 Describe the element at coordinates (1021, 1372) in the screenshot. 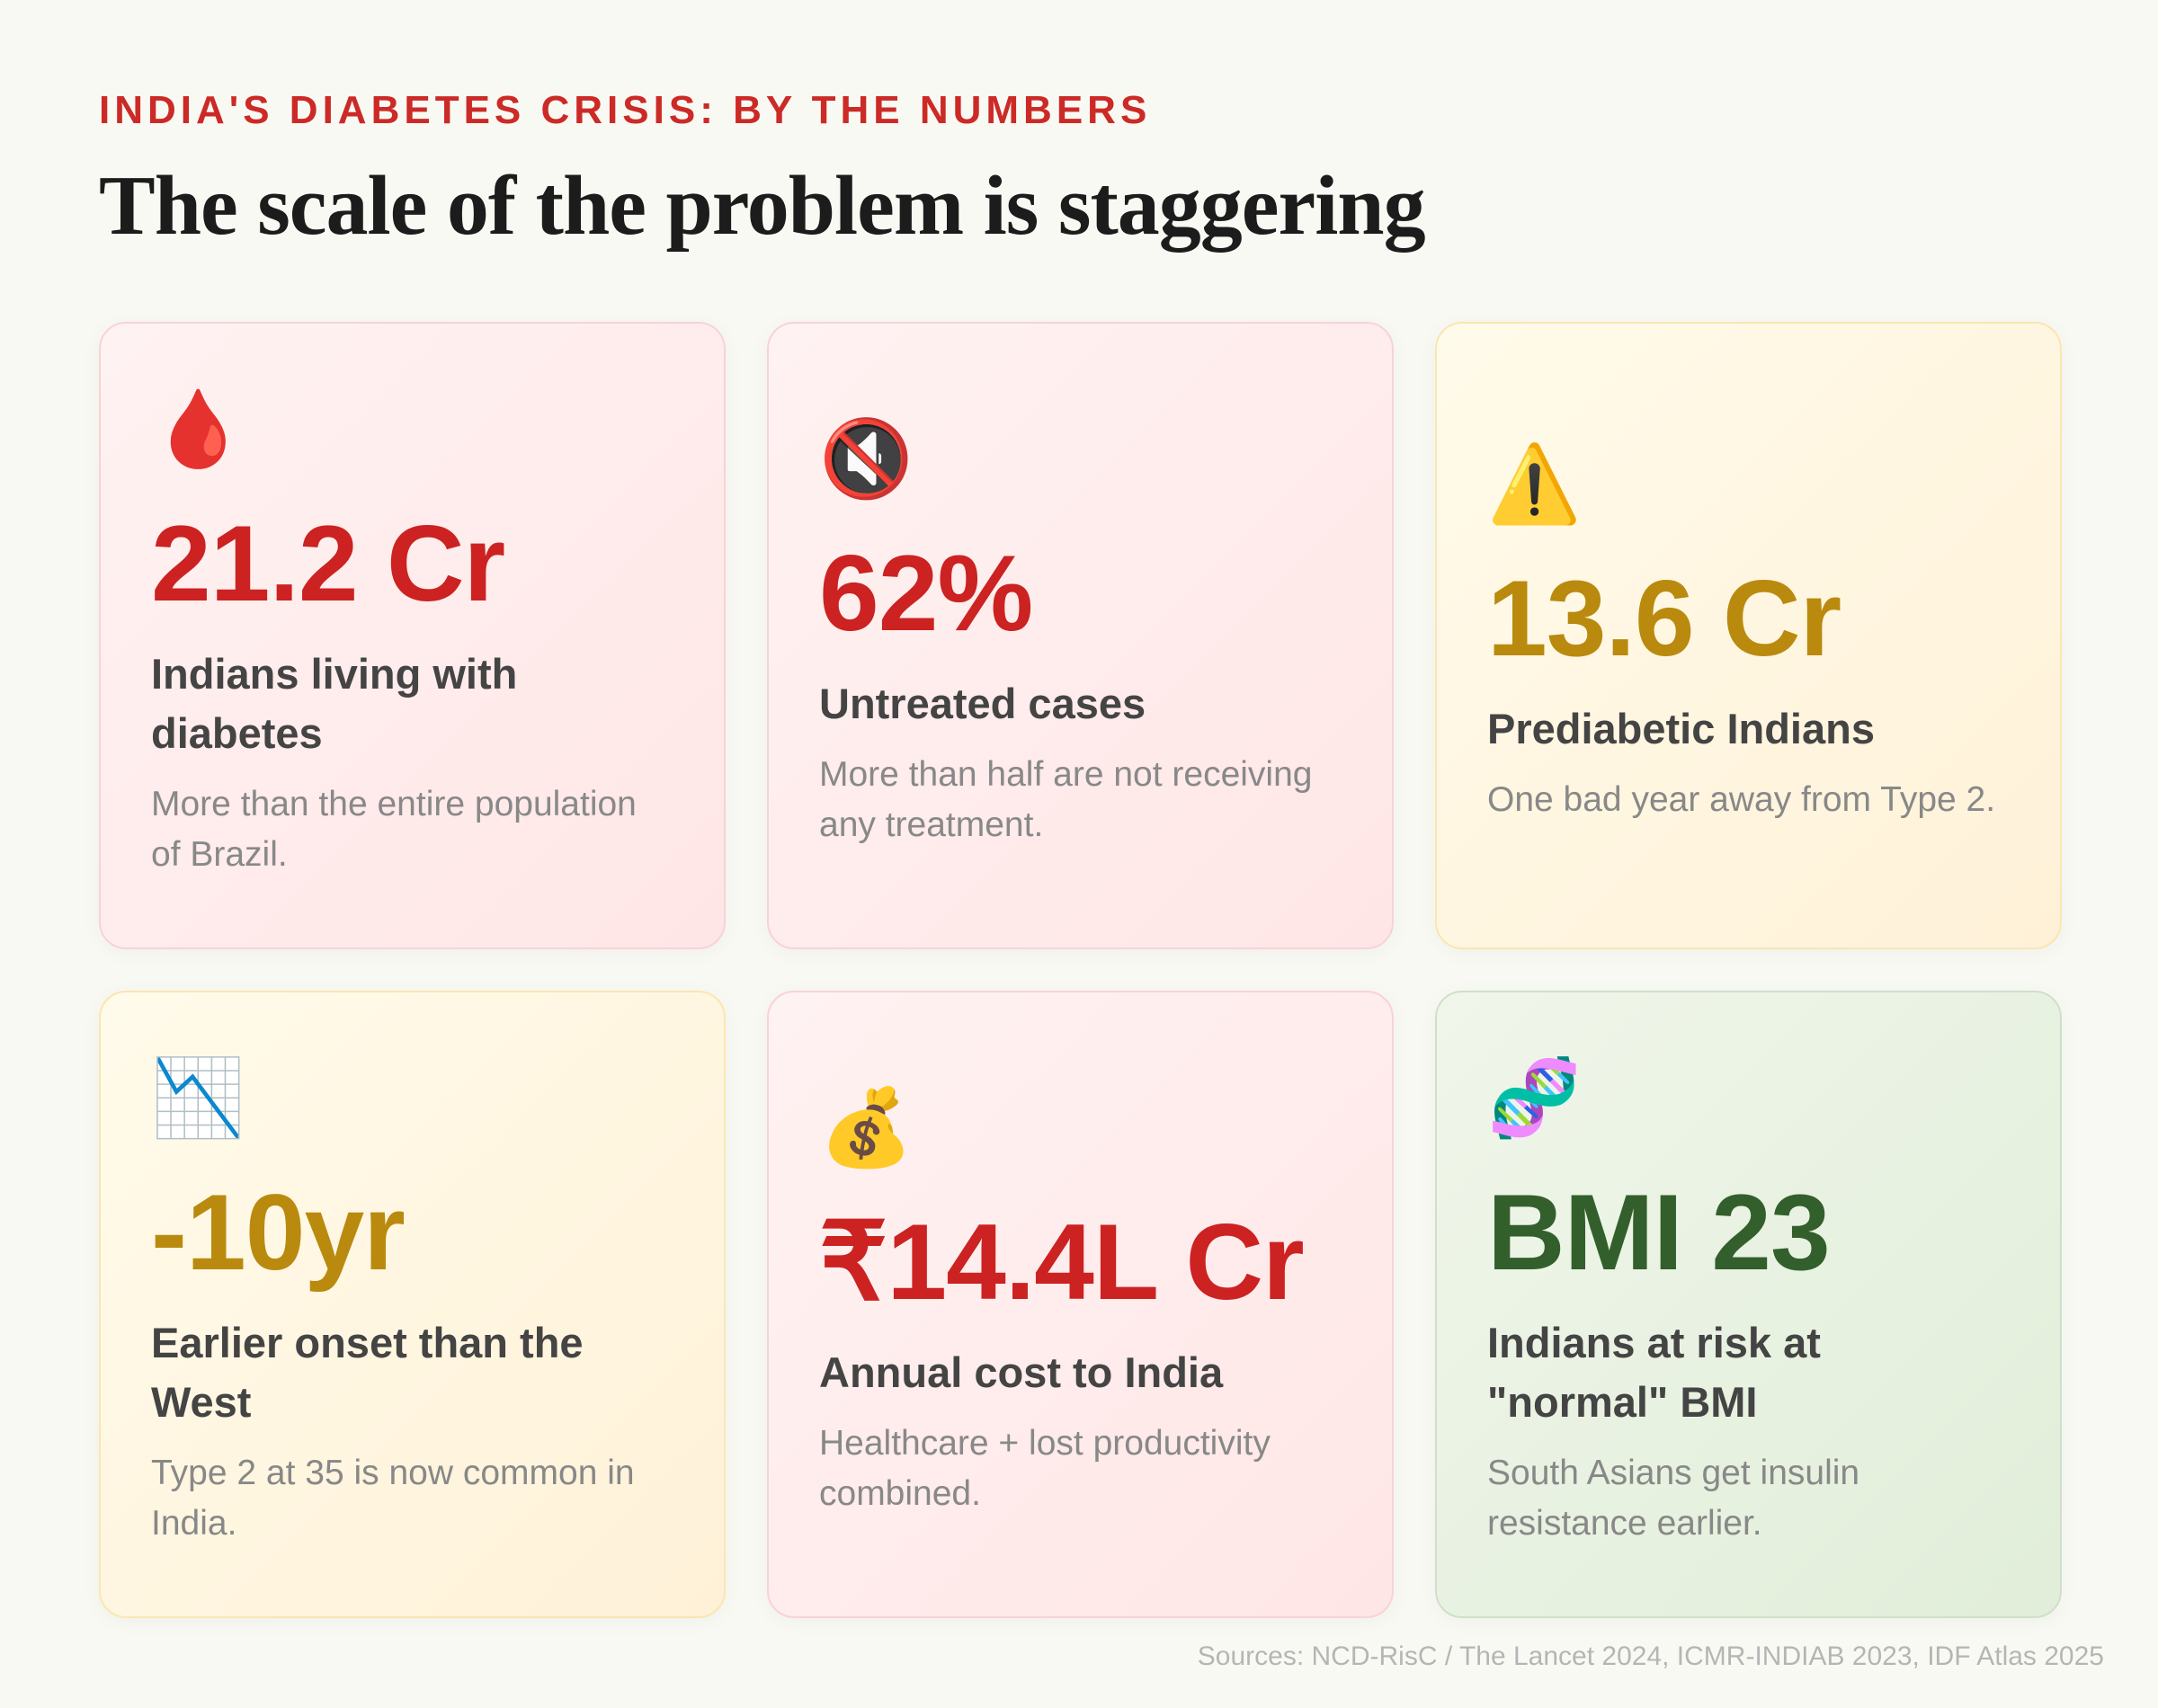

I see `stat-label: Annual cost to India` at that location.